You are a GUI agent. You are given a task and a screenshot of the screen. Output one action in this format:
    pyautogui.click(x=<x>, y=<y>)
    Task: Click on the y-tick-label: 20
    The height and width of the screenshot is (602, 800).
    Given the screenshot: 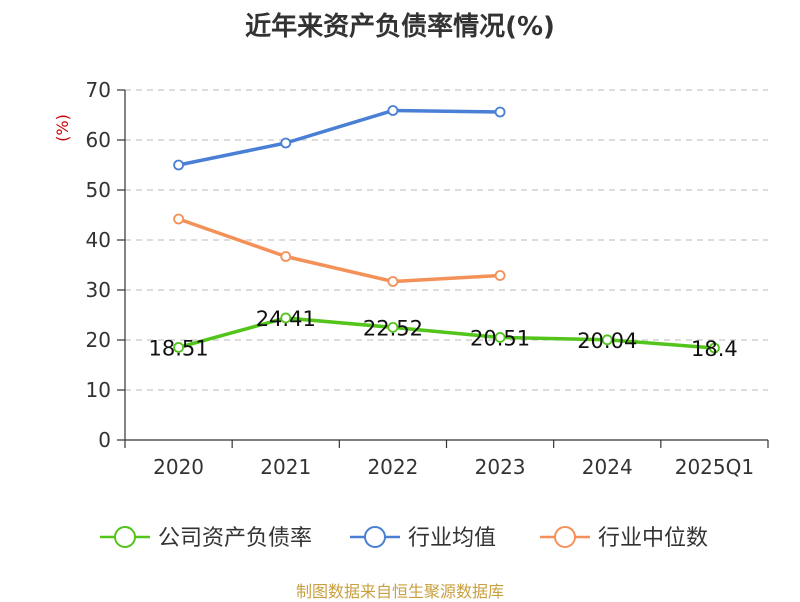 What is the action you would take?
    pyautogui.click(x=98, y=340)
    